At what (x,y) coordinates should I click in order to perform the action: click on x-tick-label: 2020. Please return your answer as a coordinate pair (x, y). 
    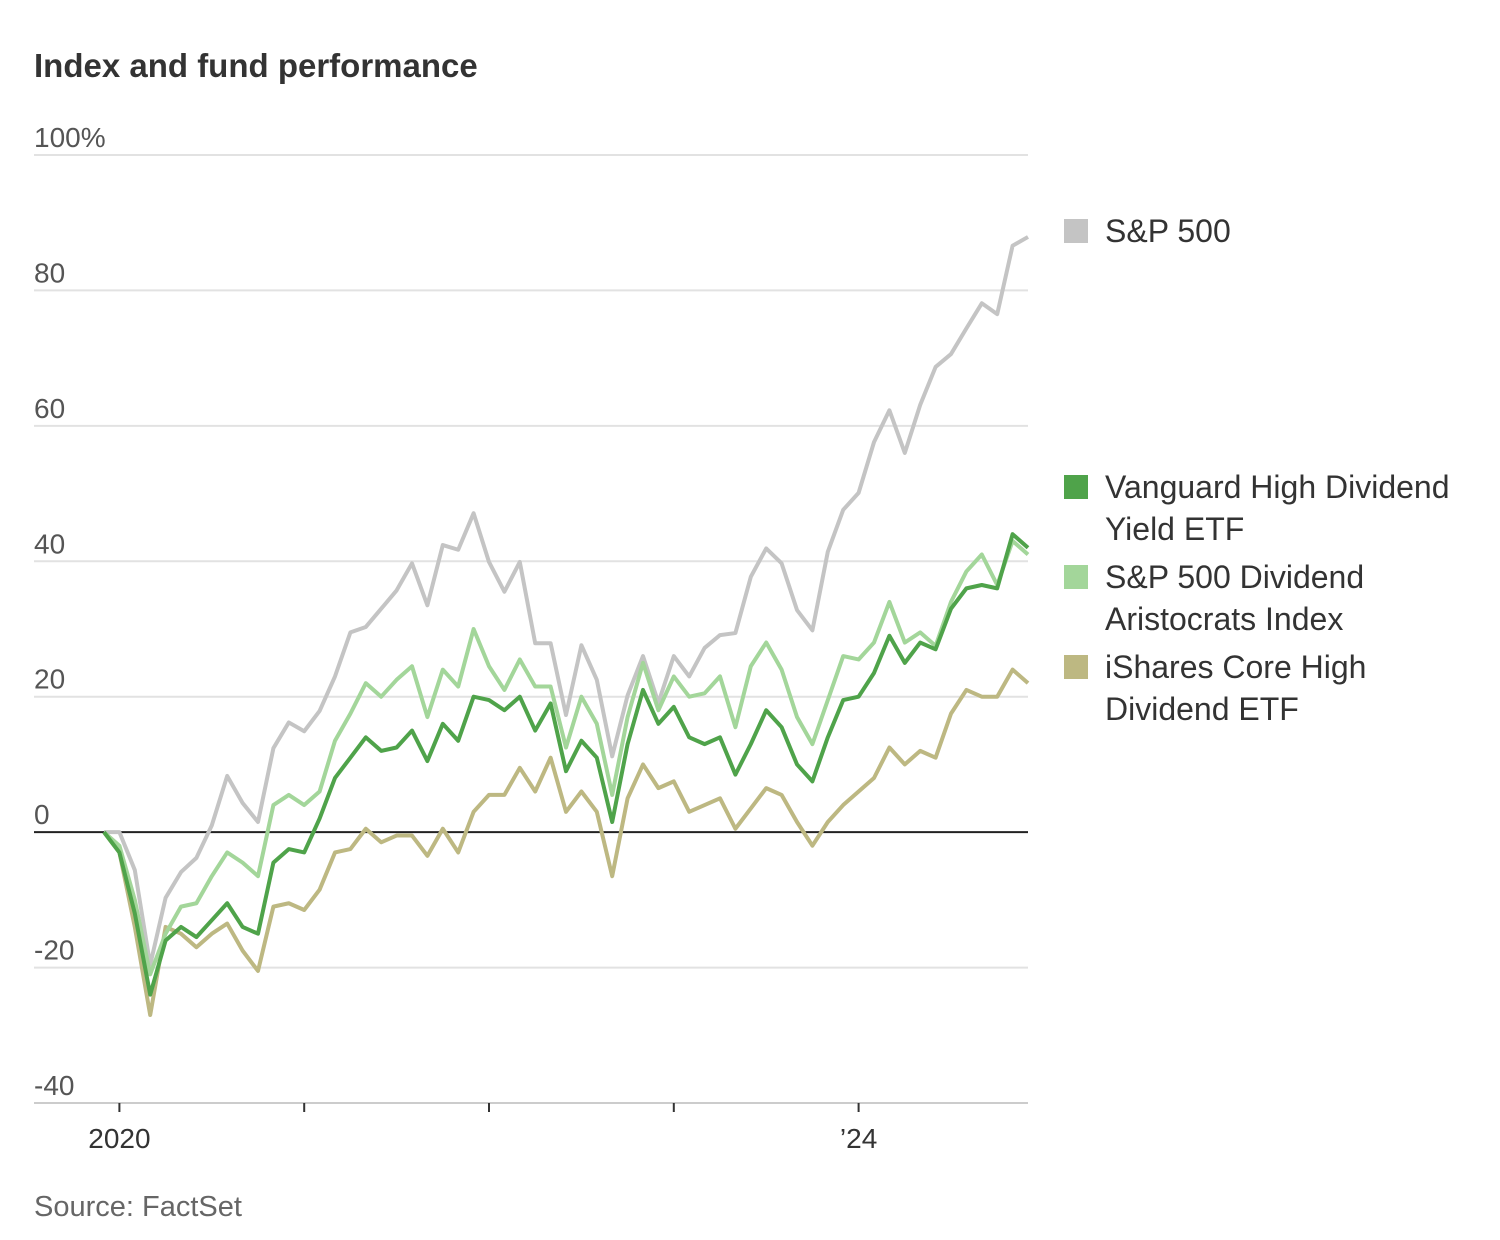
    Looking at the image, I should click on (119, 1138).